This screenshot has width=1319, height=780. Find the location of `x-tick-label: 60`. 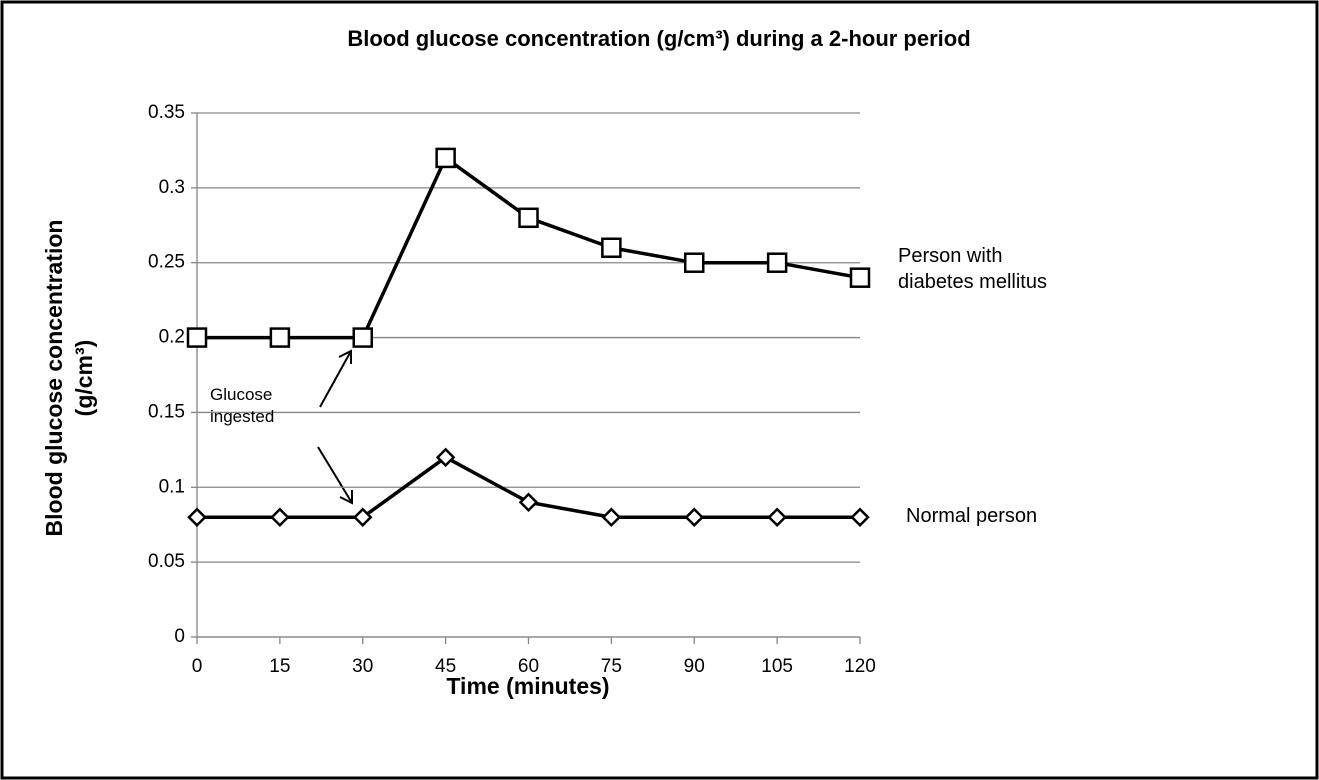

x-tick-label: 60 is located at coordinates (528, 666).